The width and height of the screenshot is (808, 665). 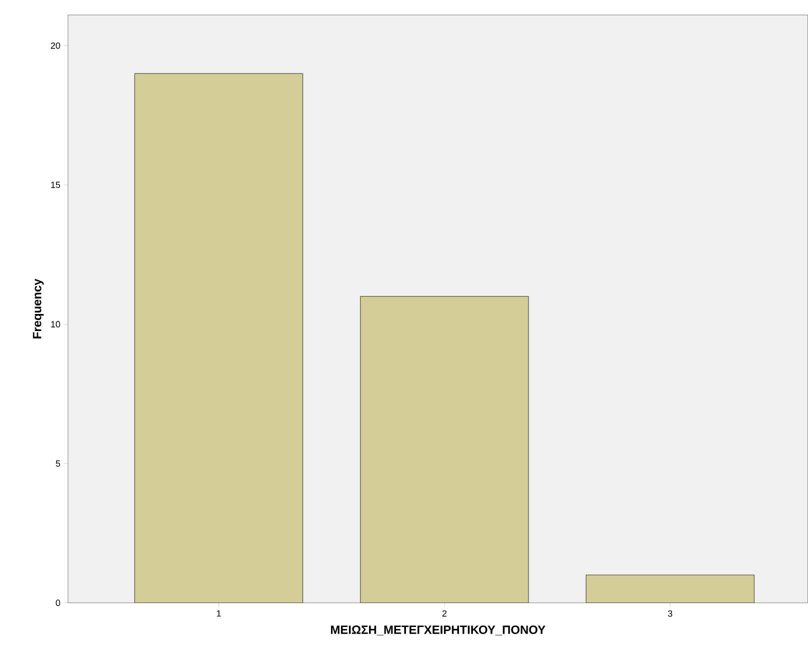 What do you see at coordinates (58, 603) in the screenshot?
I see `y-tick-label: 0` at bounding box center [58, 603].